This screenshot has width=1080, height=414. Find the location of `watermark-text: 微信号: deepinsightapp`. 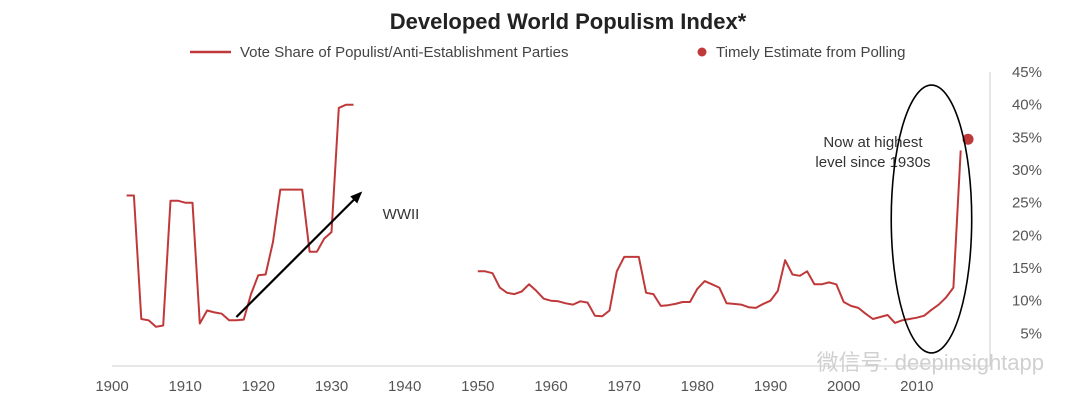

watermark-text: 微信号: deepinsightapp is located at coordinates (930, 362).